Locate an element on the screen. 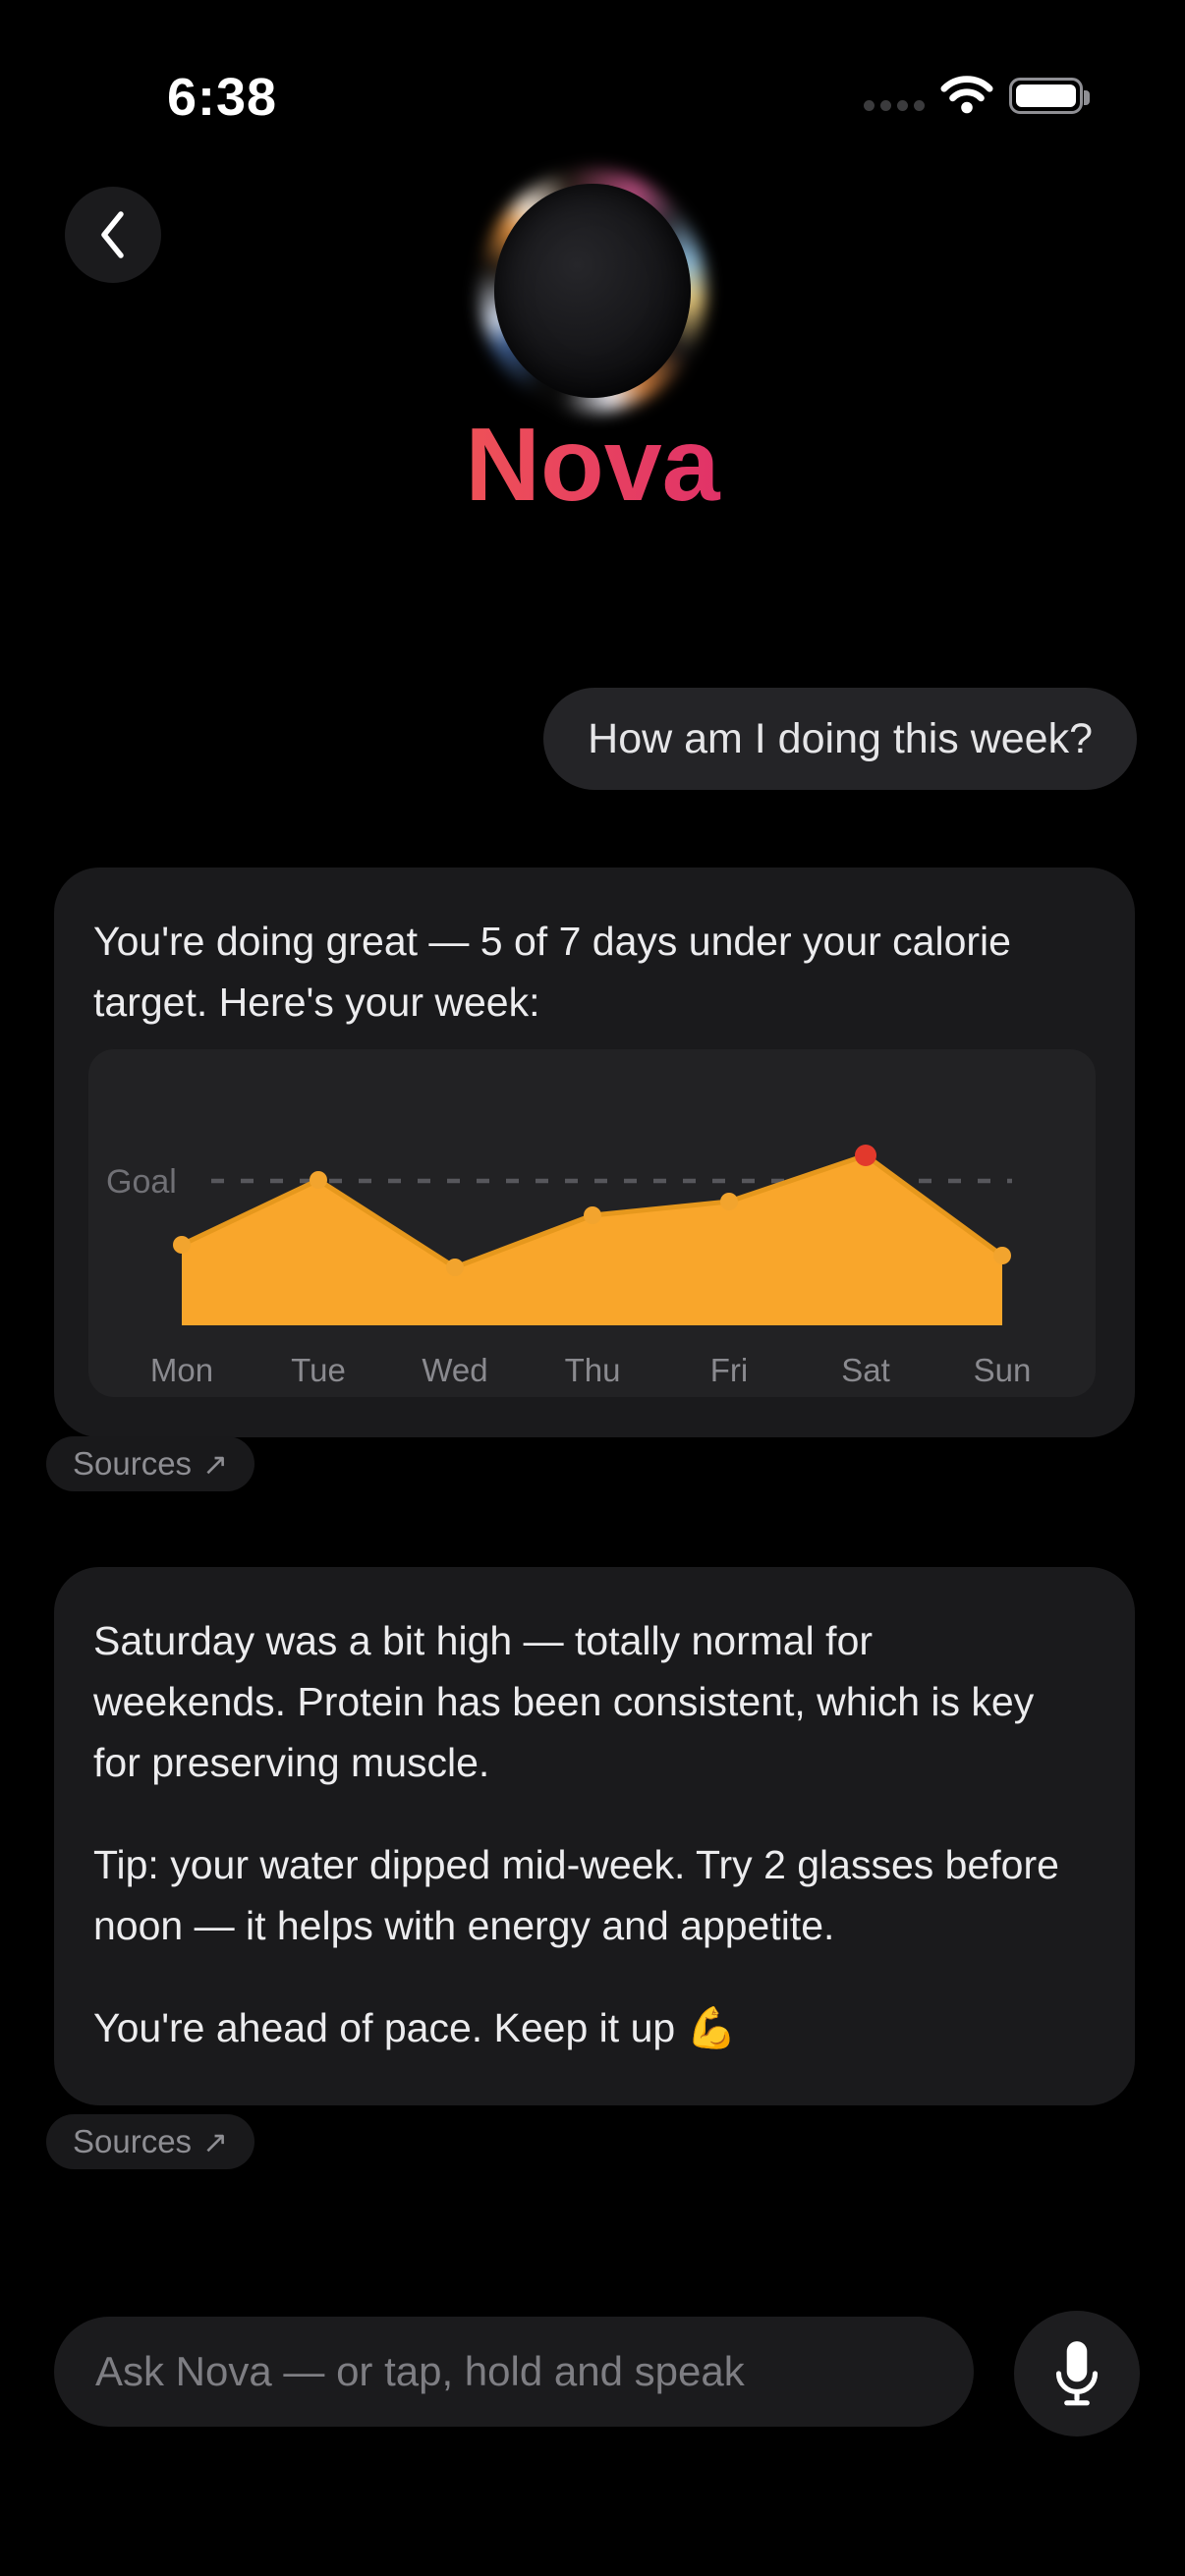  page-title: Nova is located at coordinates (592, 465).